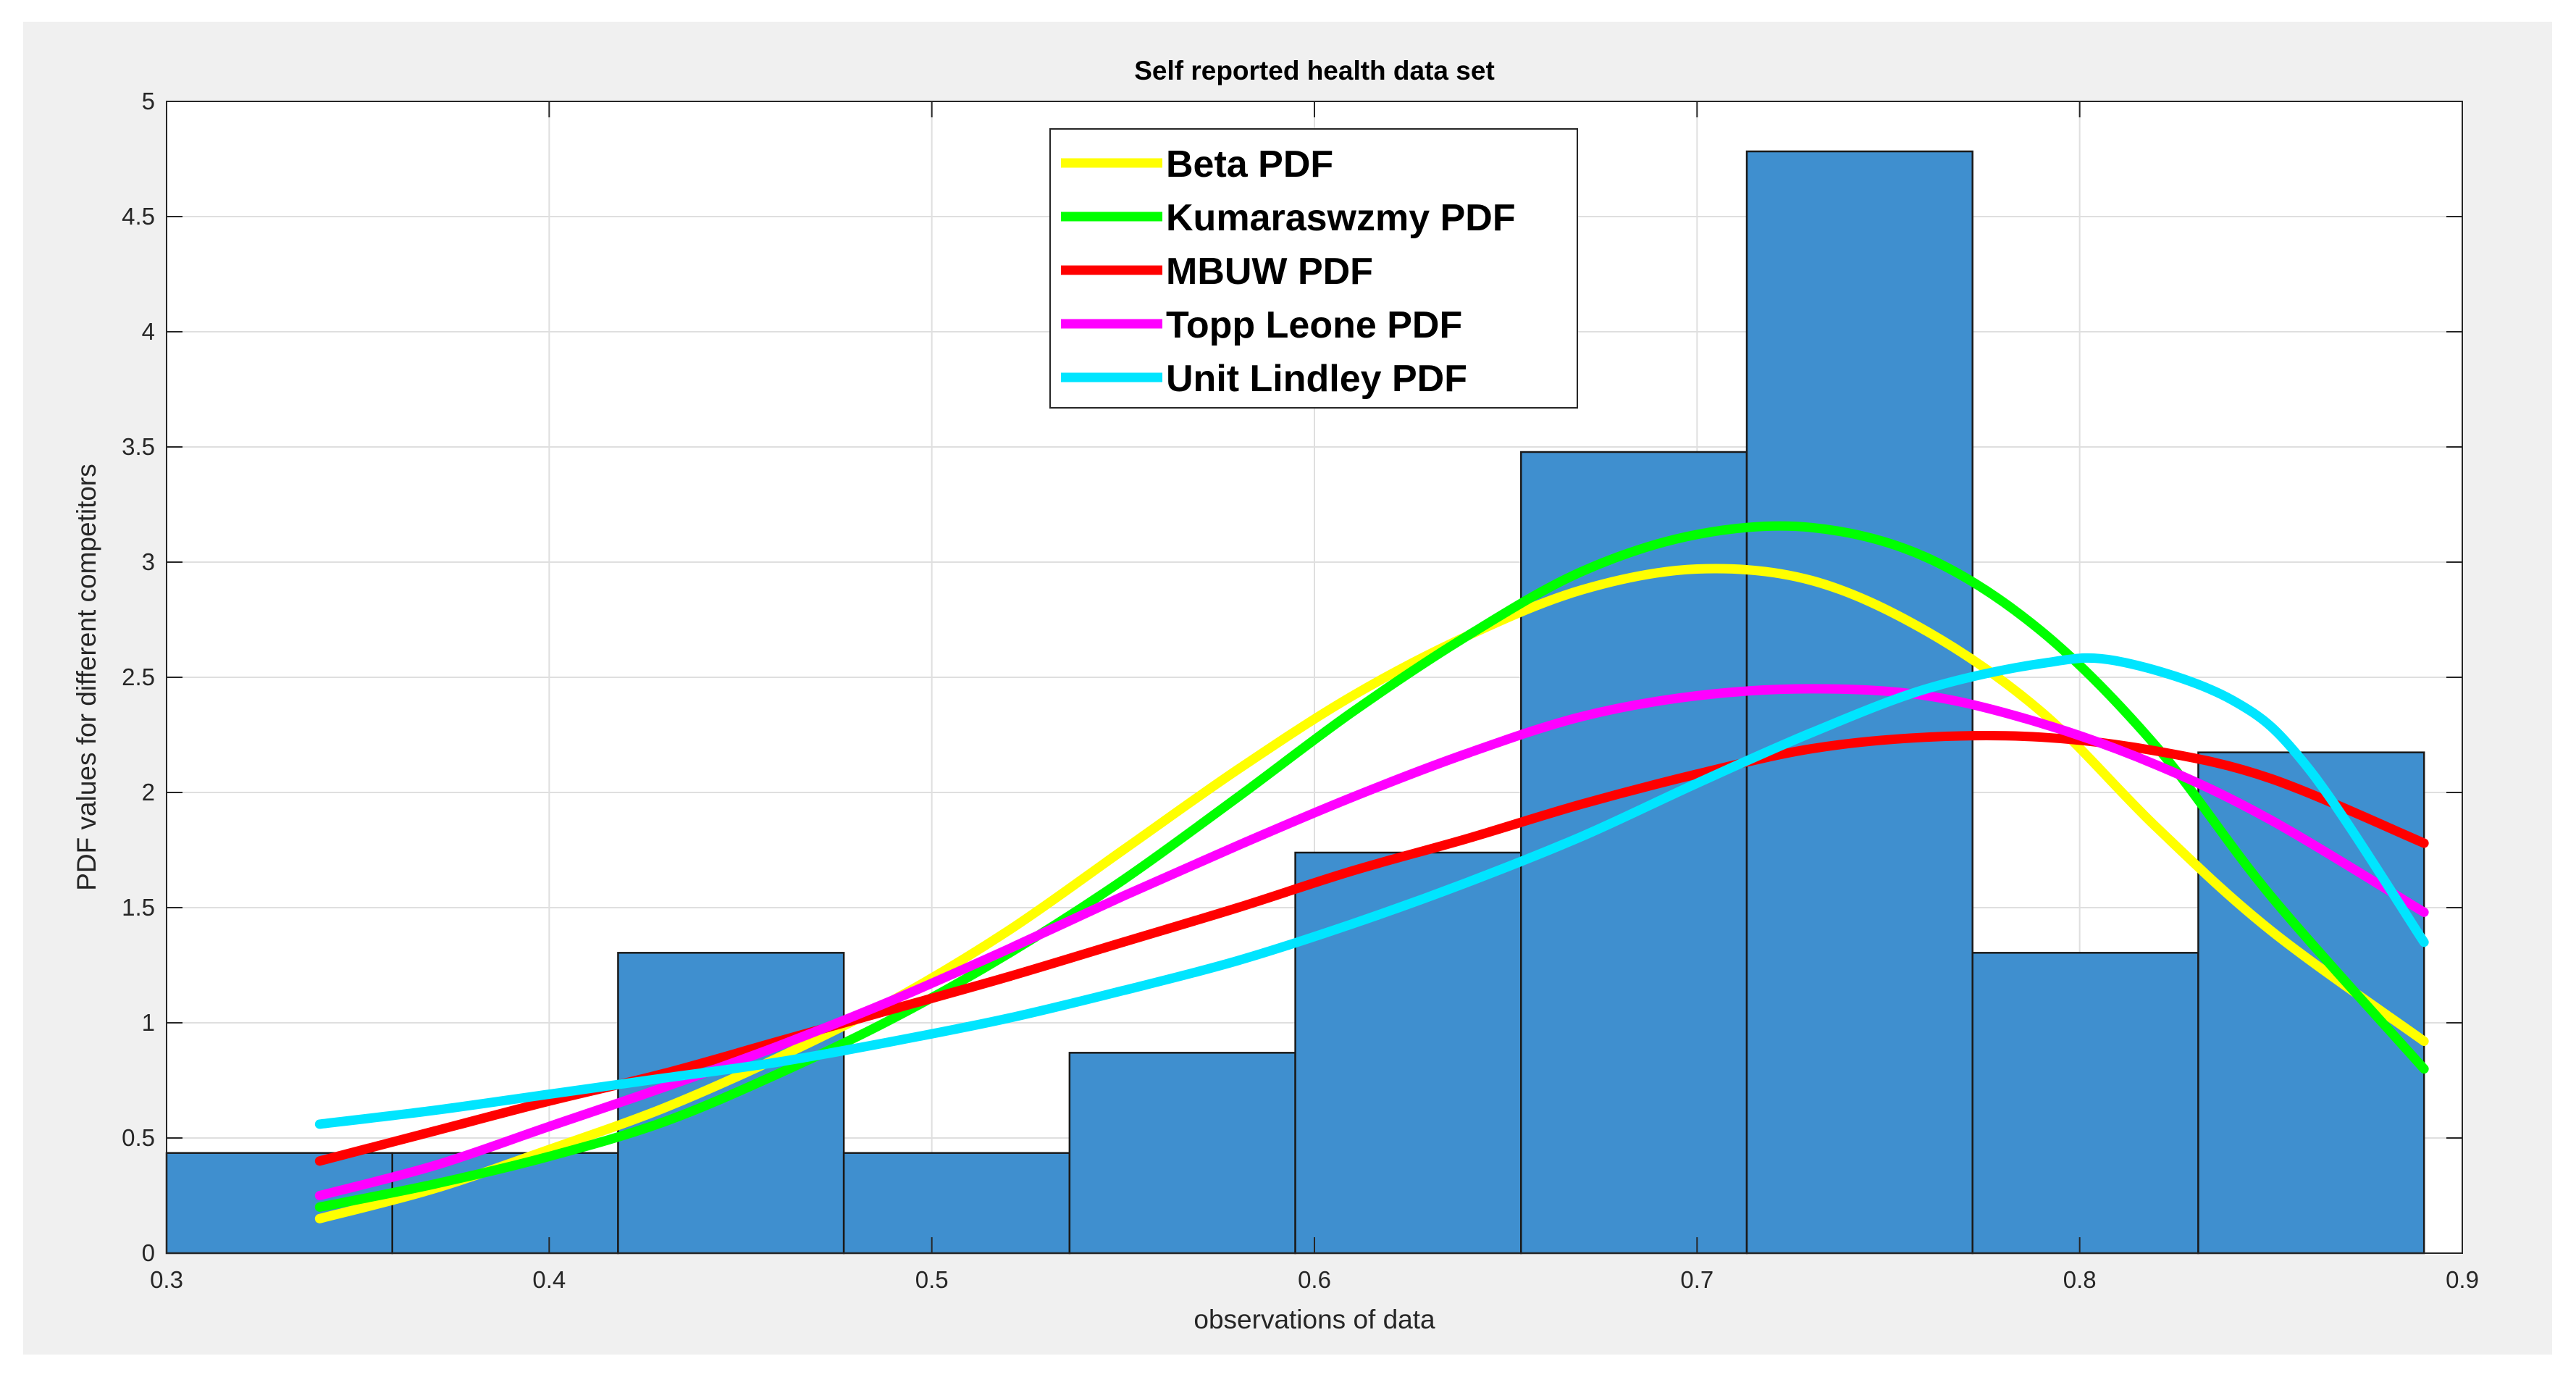 This screenshot has width=2576, height=1385. Describe the element at coordinates (1314, 1280) in the screenshot. I see `x-tick-label: 0.6` at that location.